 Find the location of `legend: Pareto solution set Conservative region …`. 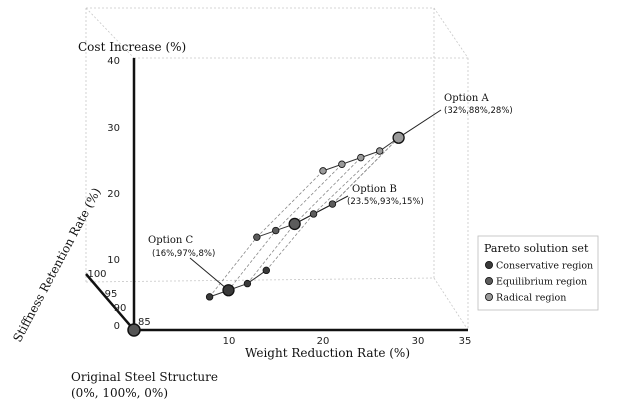

legend: Pareto solution set Conservative region … is located at coordinates (538, 273).